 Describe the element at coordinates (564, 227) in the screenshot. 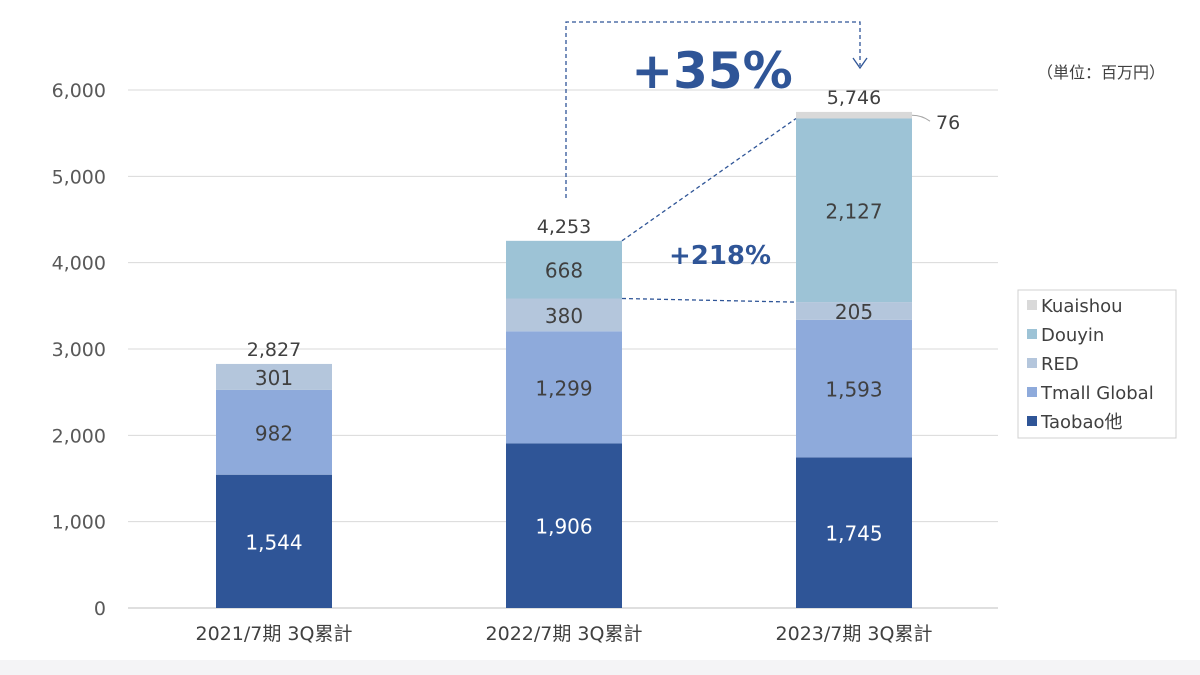

I see `bar-total-label: 4,253` at that location.